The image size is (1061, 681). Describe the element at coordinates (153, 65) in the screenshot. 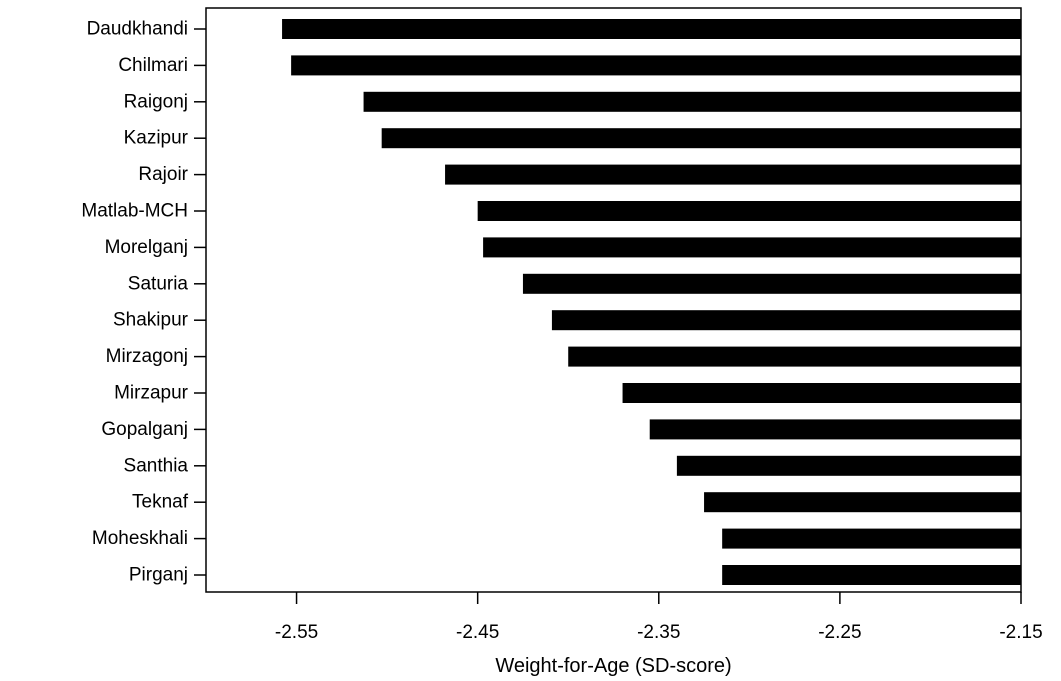

I see `y-tick-label: Chilmari` at that location.